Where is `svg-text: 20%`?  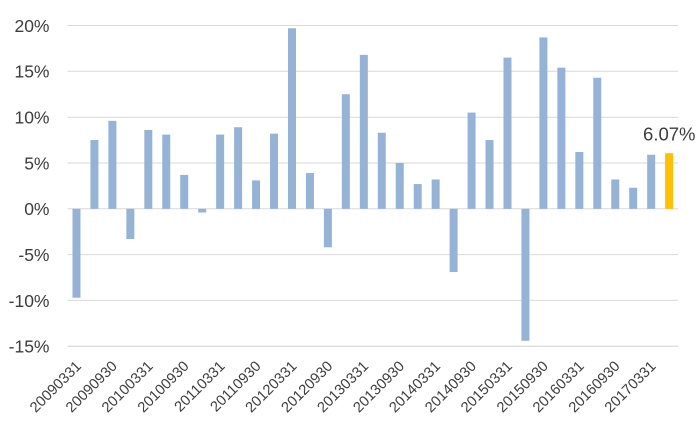 svg-text: 20% is located at coordinates (31, 26).